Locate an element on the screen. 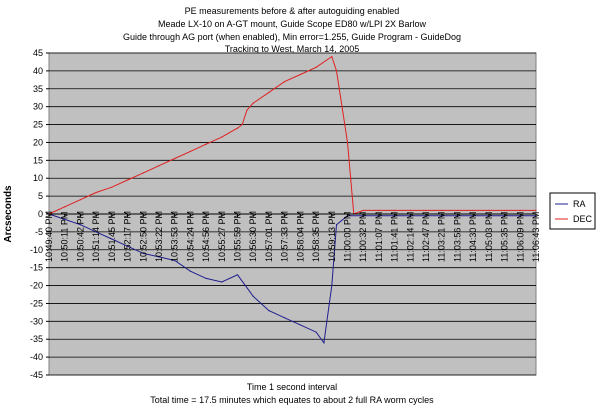 The height and width of the screenshot is (414, 600). x-tick-label: 10:58:04 PM is located at coordinates (300, 236).